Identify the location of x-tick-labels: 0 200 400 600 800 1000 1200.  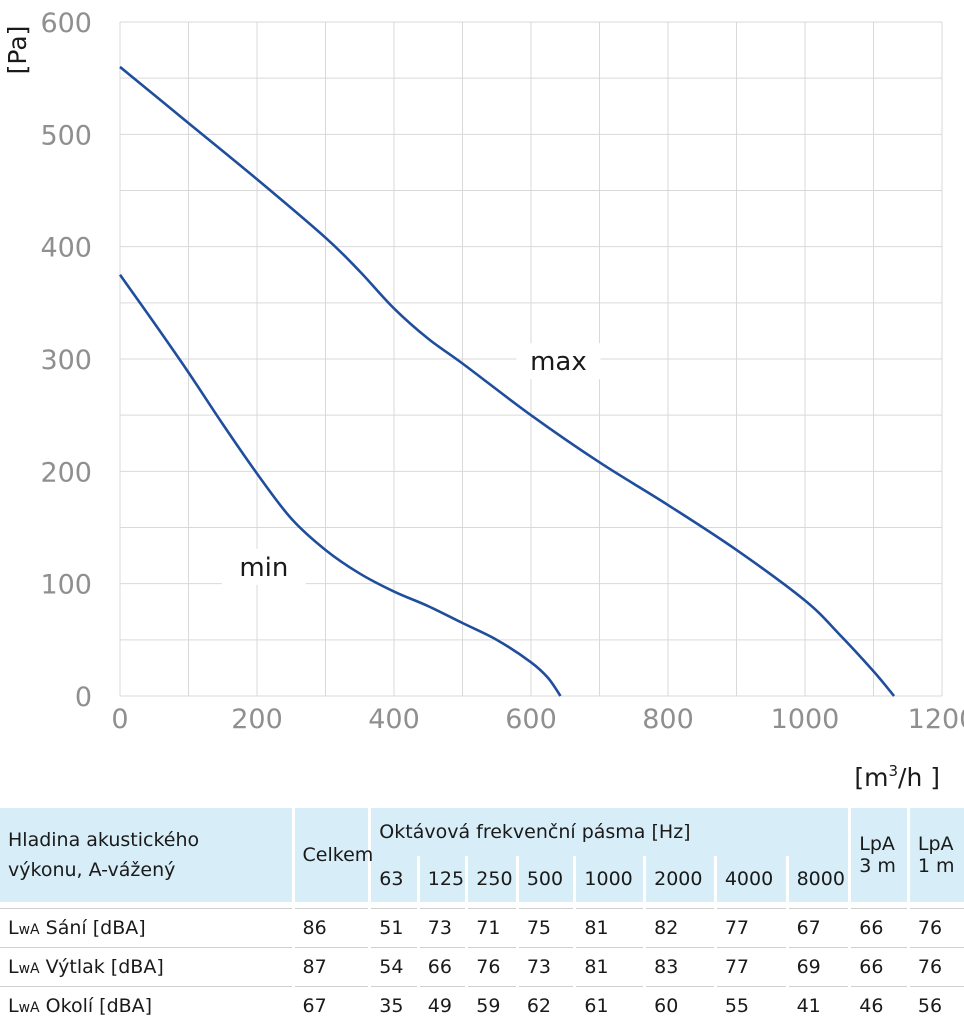
(537, 719).